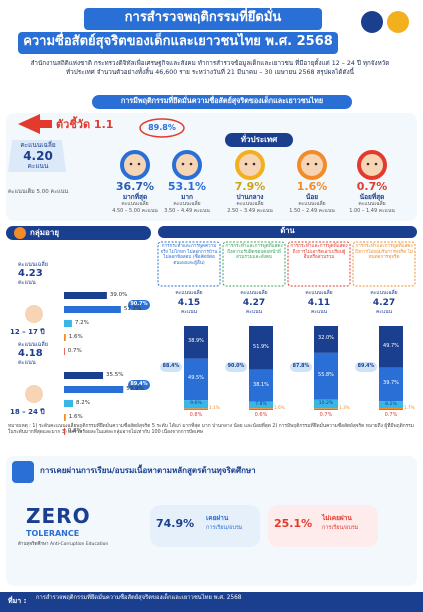  Describe the element at coordinates (312, 197) in the screenshot. I see `level-name: น้อย` at that location.